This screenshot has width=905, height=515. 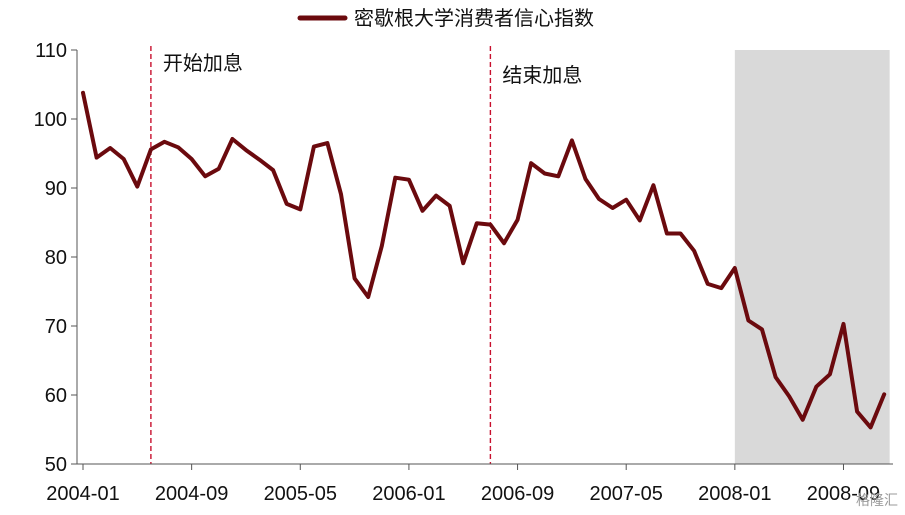 I want to click on y-tick-label: 70, so click(x=56, y=327).